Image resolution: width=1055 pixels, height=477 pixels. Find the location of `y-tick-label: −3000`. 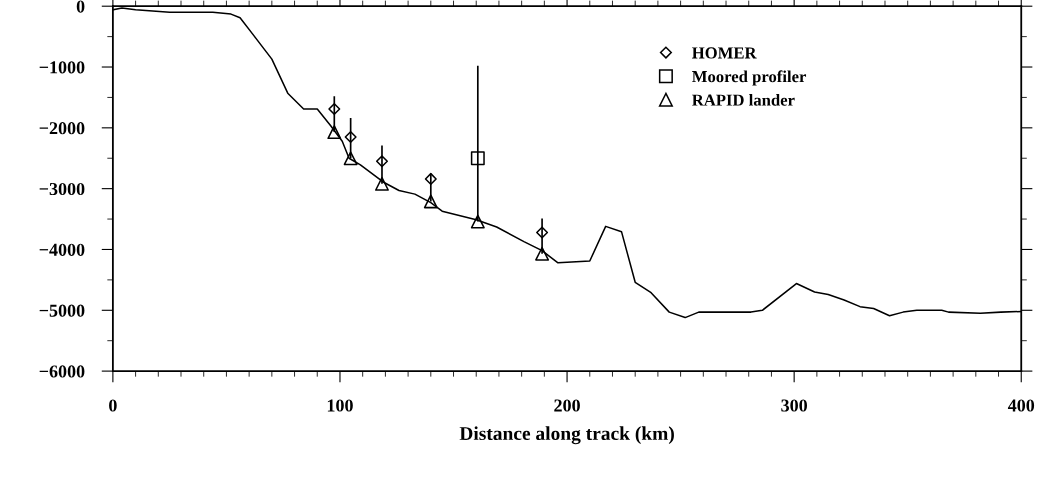

y-tick-label: −3000 is located at coordinates (62, 189).